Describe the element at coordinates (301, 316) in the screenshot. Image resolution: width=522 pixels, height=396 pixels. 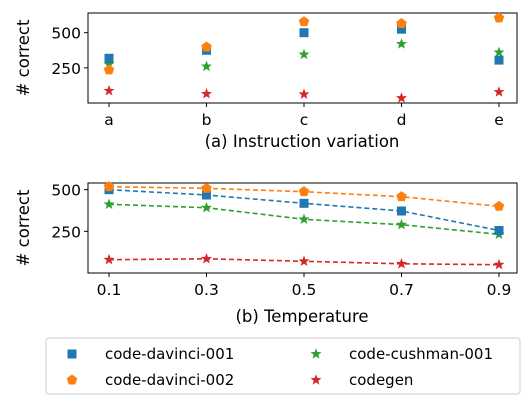
I see `x-axis-caption: (b) Temperature` at that location.